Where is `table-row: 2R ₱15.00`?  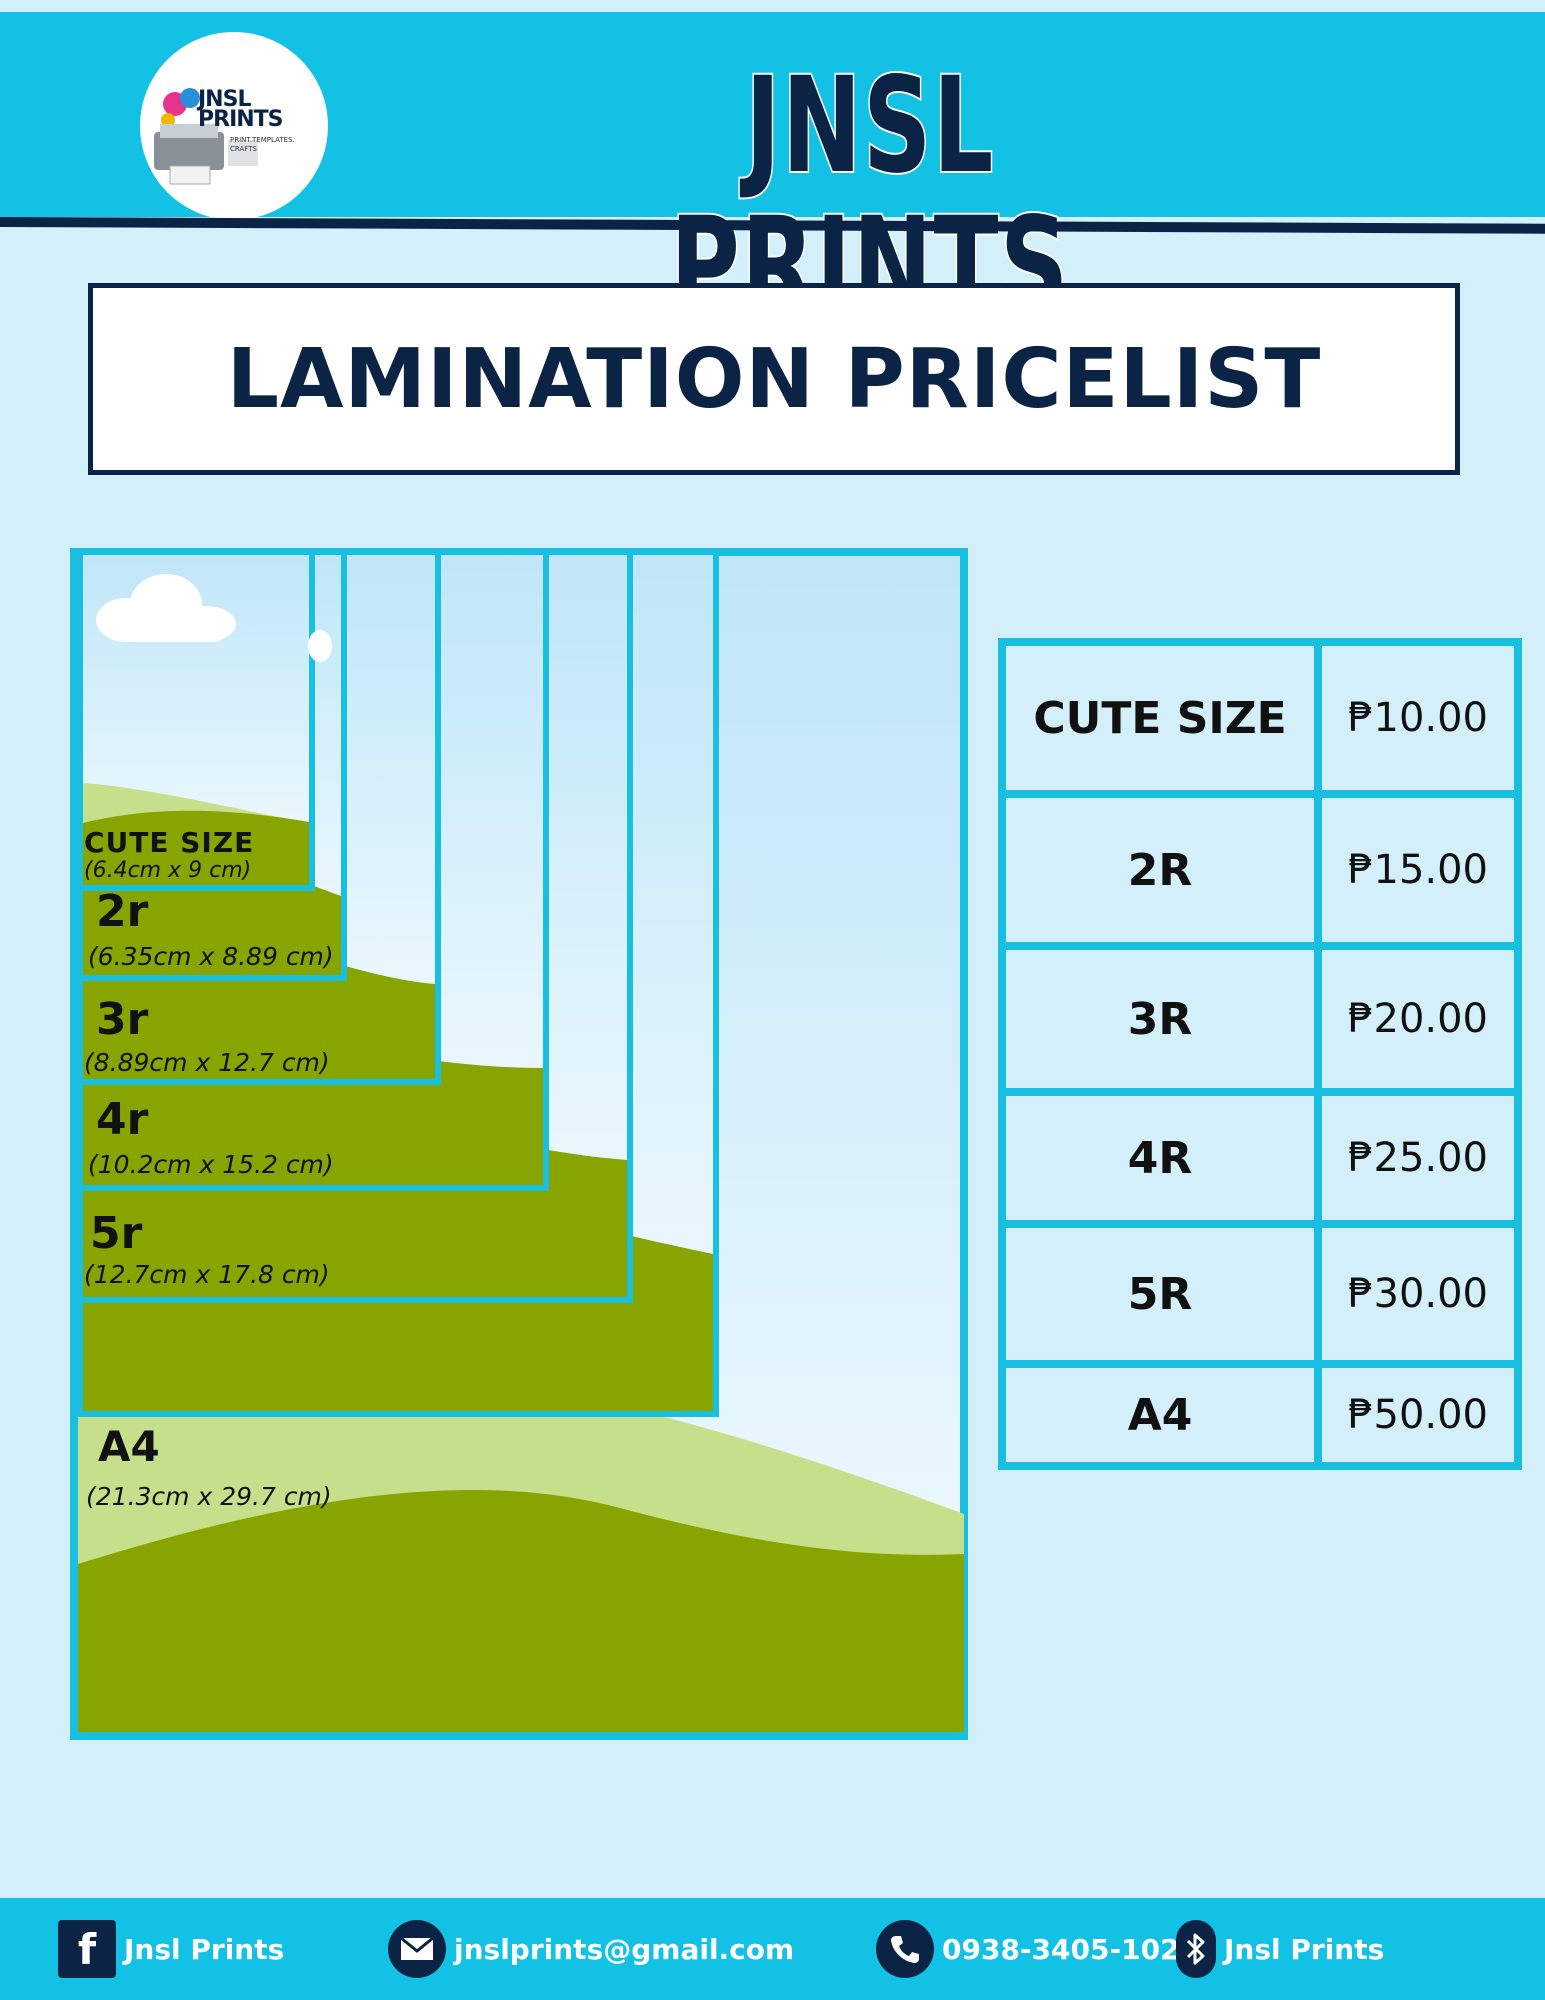
table-row: 2R ₱15.00 is located at coordinates (1259, 870).